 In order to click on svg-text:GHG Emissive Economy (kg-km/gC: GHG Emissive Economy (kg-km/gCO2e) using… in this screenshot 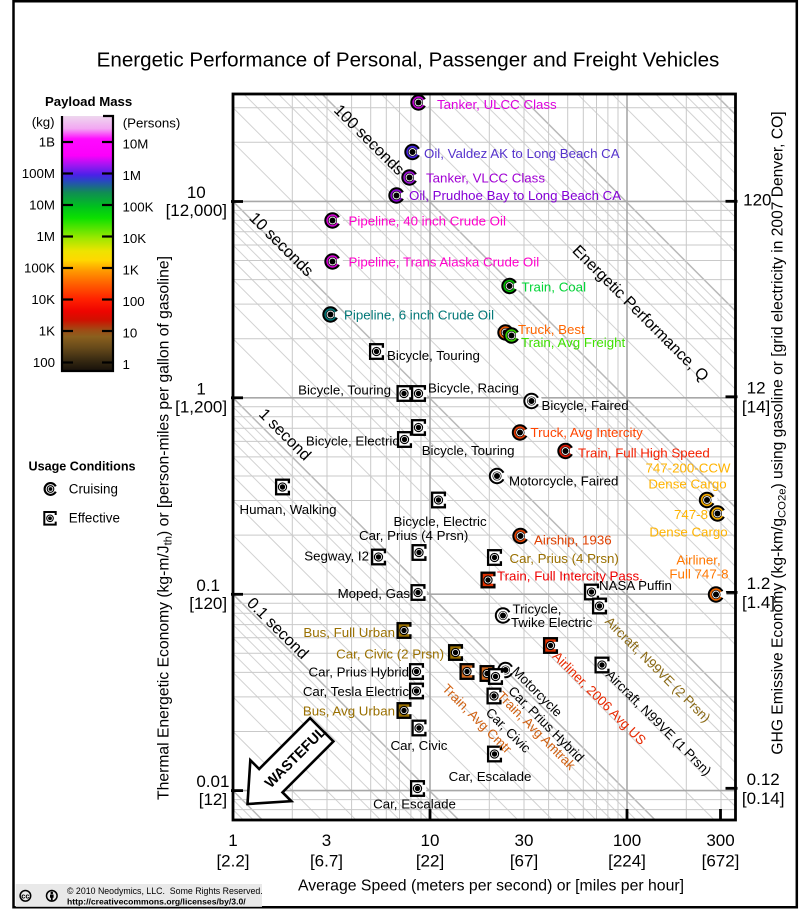, I will do `click(779, 432)`.